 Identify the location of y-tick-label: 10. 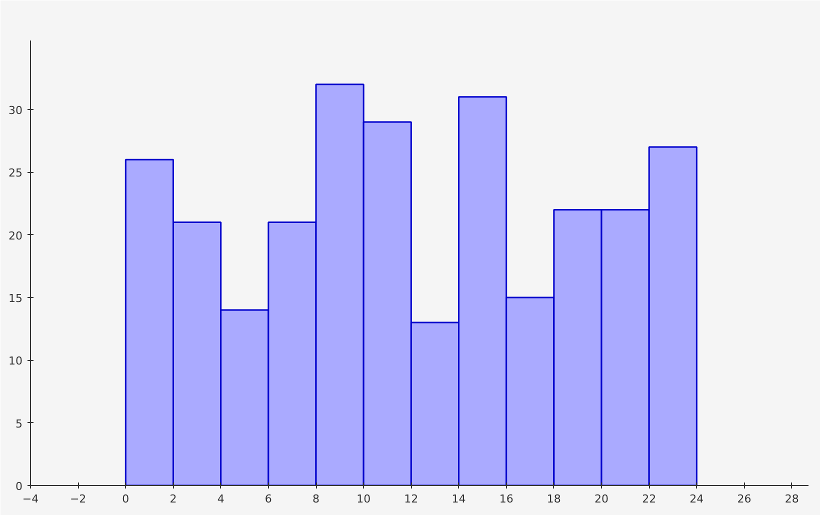
(15, 361).